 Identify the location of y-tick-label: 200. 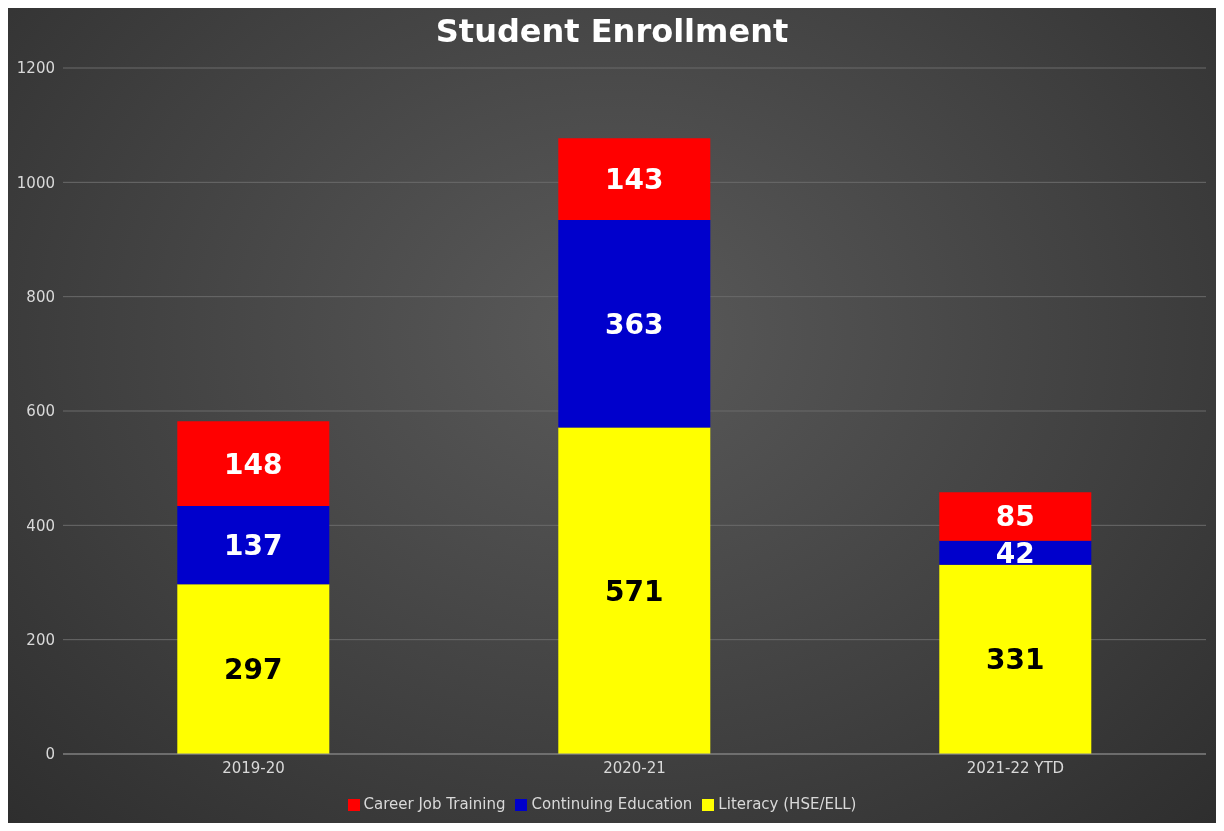
(40, 639).